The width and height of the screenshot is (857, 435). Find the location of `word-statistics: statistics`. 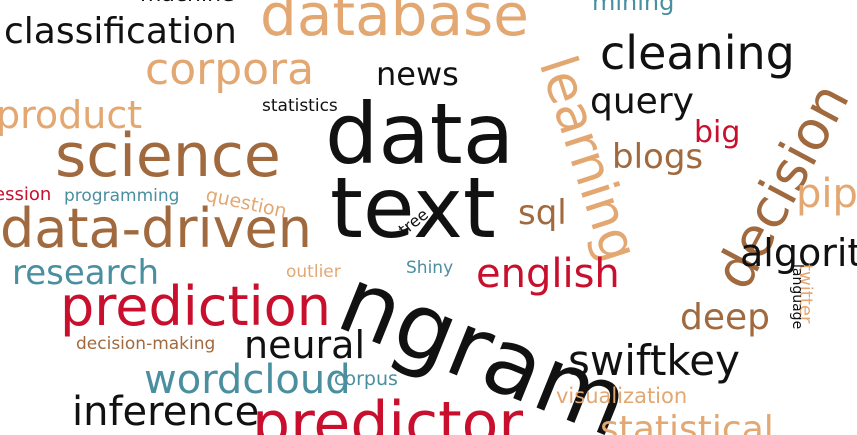

word-statistics: statistics is located at coordinates (300, 106).